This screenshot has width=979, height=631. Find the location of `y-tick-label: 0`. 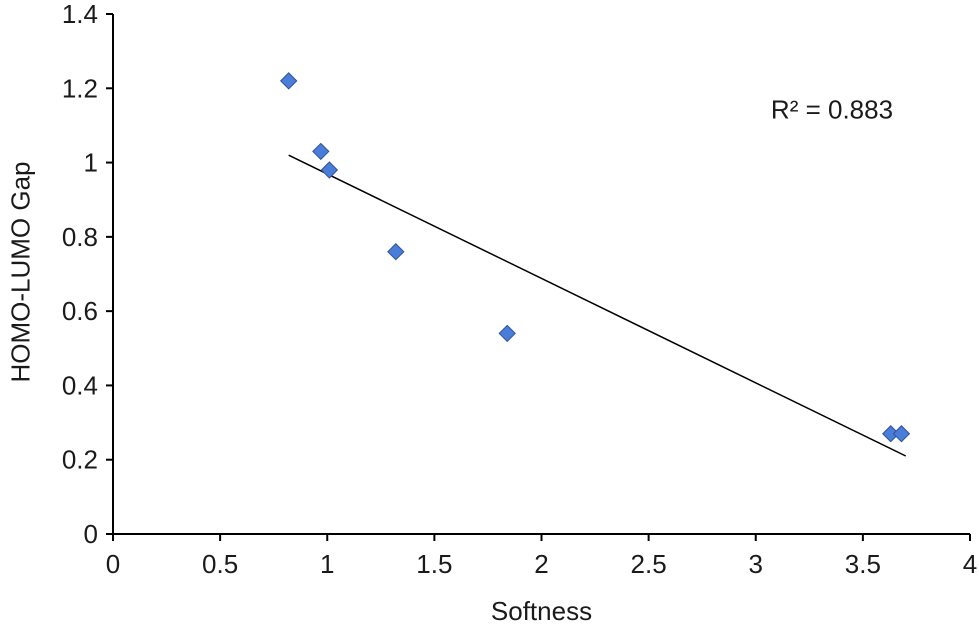

y-tick-label: 0 is located at coordinates (91, 534).